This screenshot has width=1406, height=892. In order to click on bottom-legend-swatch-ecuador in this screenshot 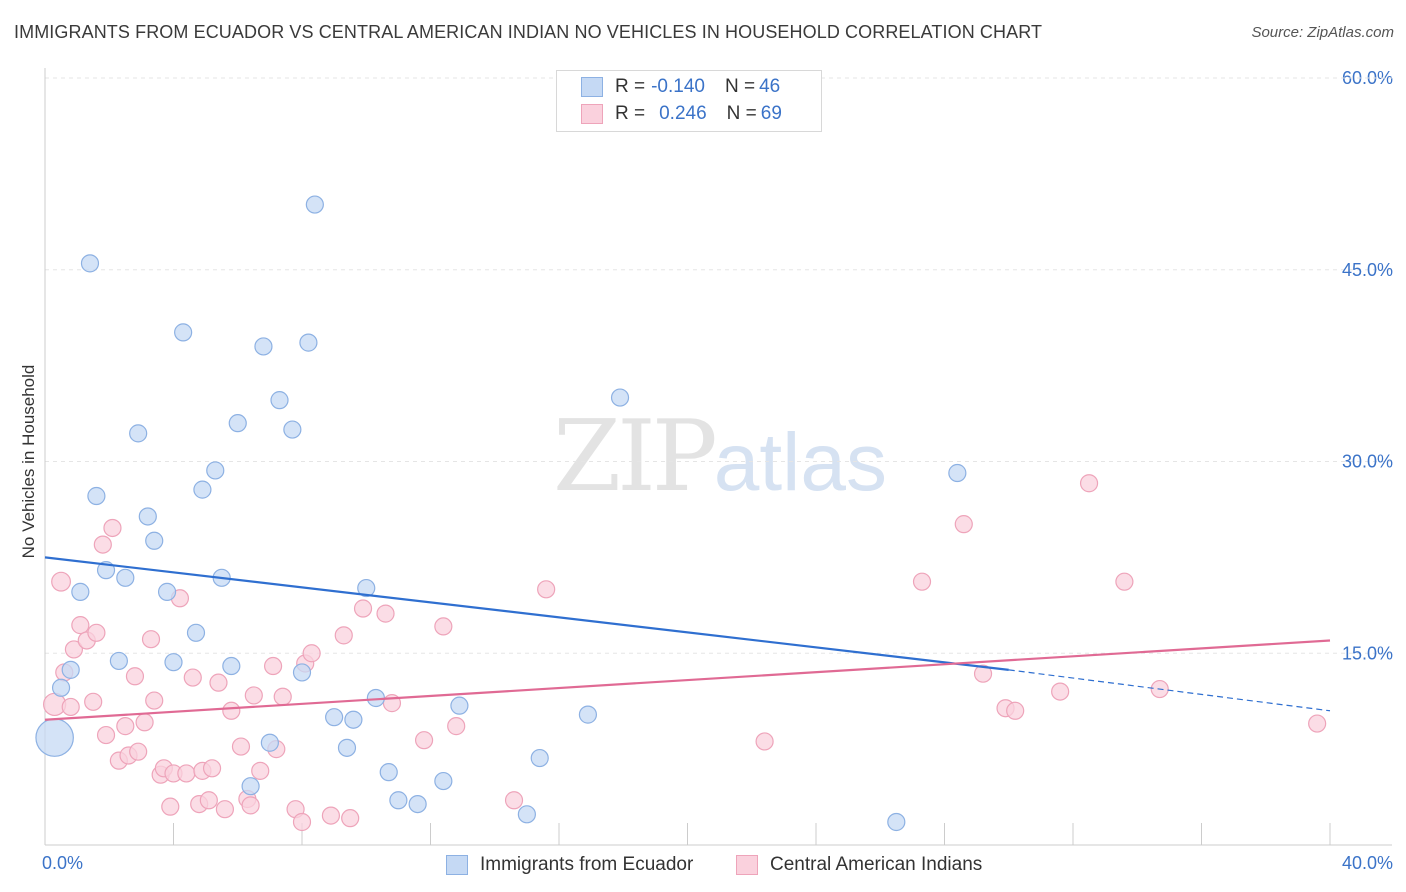, I will do `click(457, 865)`.